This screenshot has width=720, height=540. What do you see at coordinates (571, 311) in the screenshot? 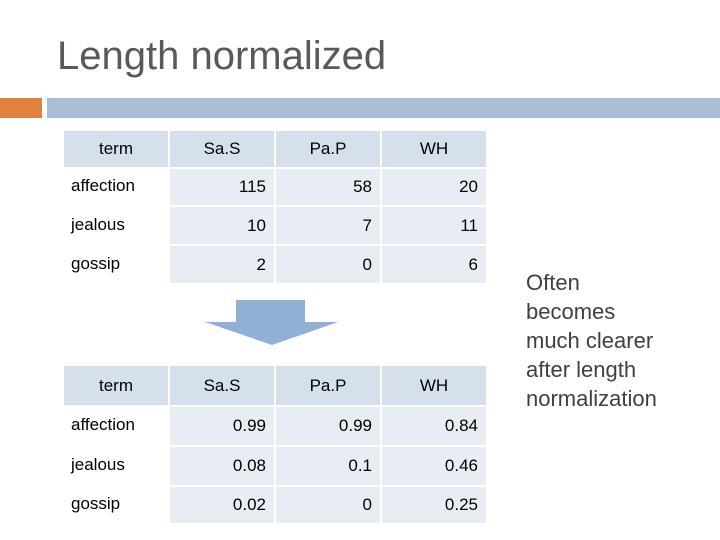
I see `side-line: becomes` at bounding box center [571, 311].